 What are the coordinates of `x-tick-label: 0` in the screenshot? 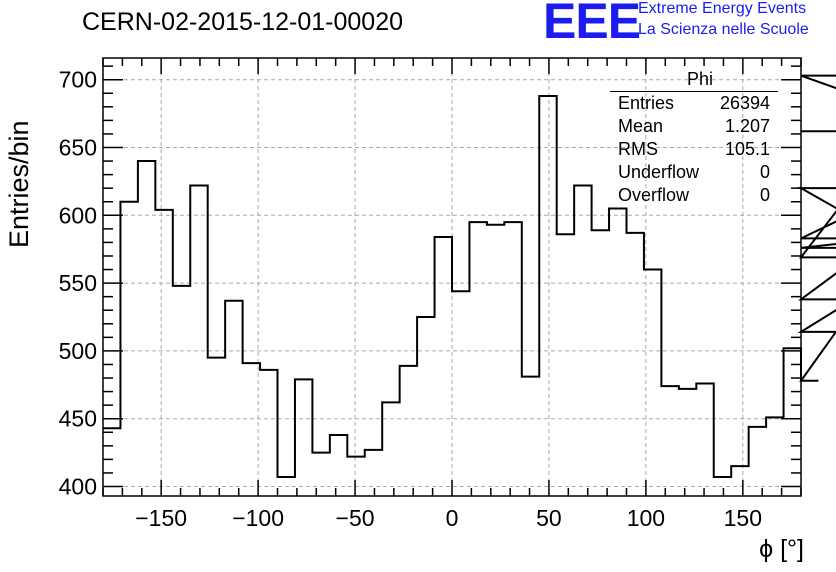 It's located at (452, 518).